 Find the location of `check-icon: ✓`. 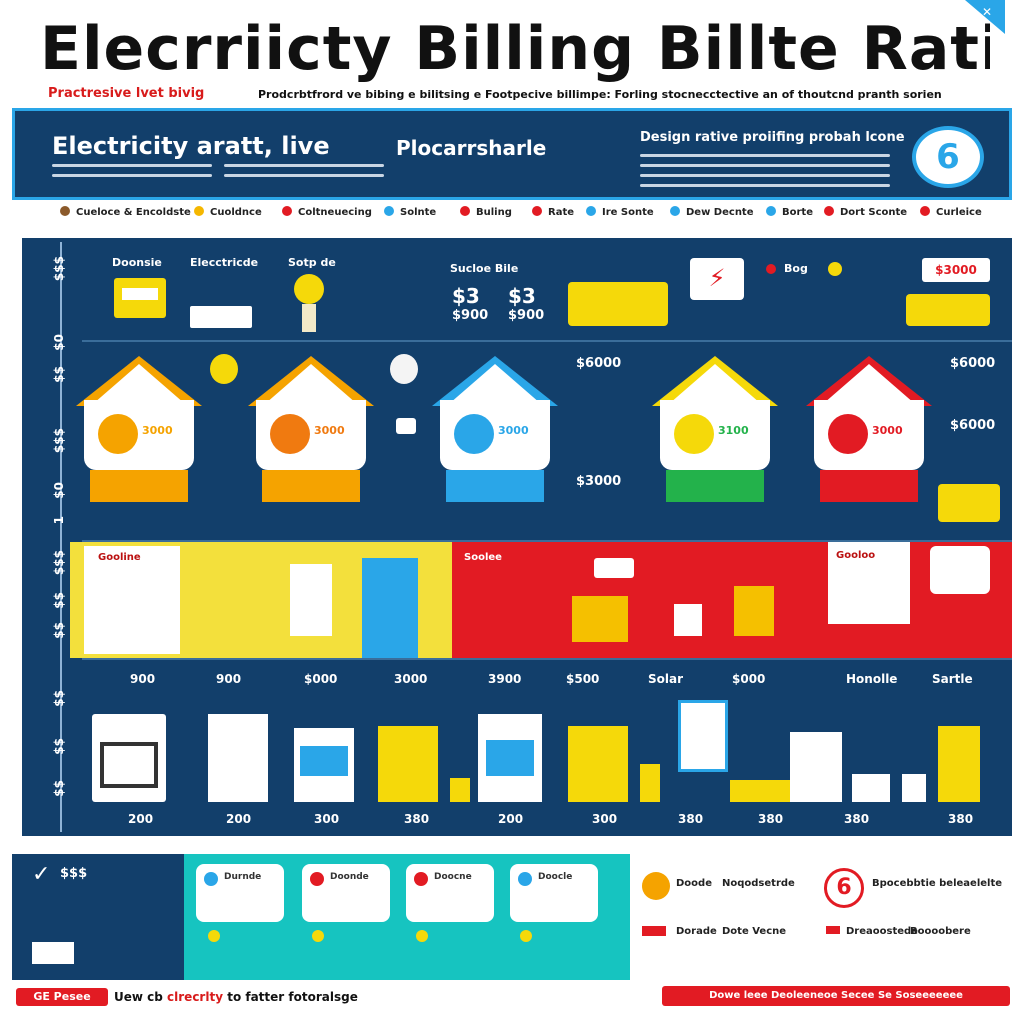

check-icon: ✓ is located at coordinates (41, 874).